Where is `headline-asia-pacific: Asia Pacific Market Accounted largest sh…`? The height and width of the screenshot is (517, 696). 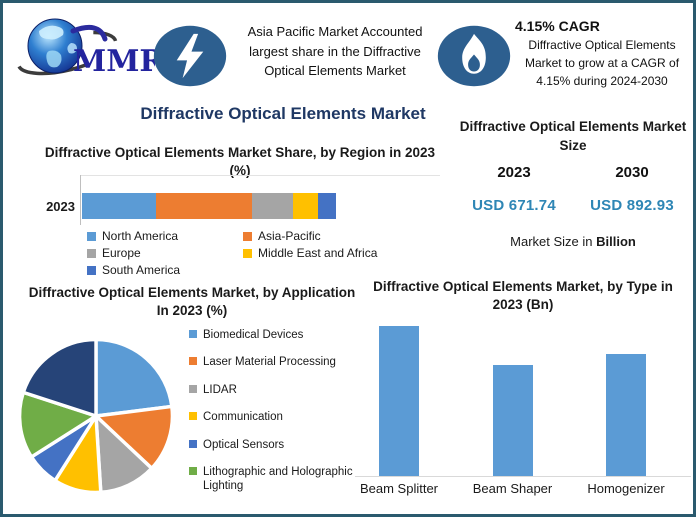 headline-asia-pacific: Asia Pacific Market Accounted largest sh… is located at coordinates (335, 51).